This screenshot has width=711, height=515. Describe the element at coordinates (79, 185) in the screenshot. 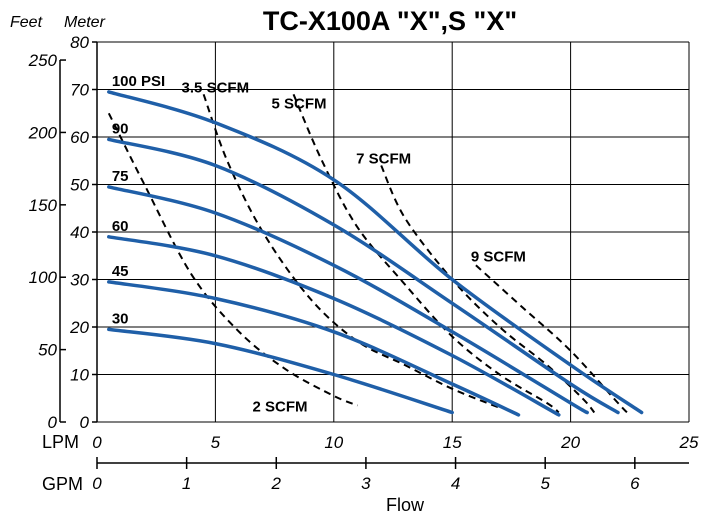

I see `meter-tick-label: 50` at that location.